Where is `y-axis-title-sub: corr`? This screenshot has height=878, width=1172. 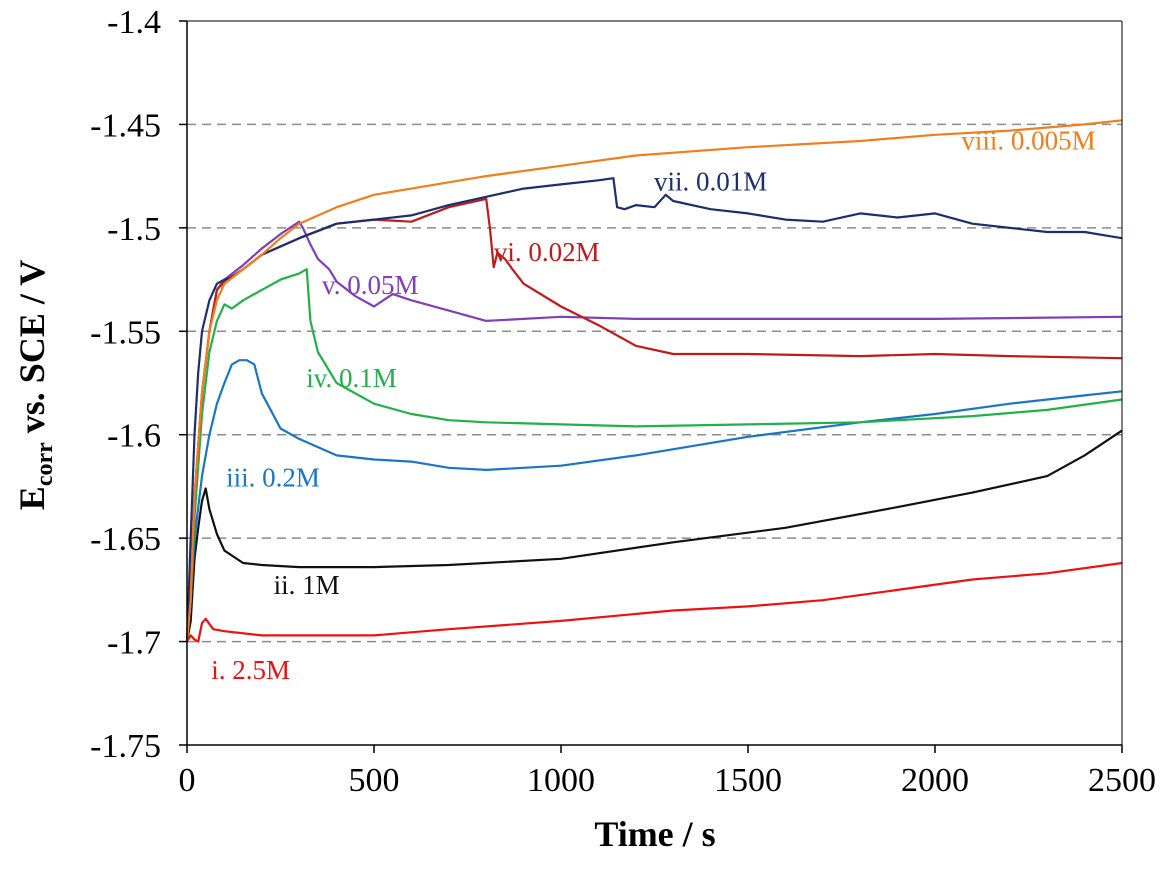 y-axis-title-sub: corr is located at coordinates (45, 464).